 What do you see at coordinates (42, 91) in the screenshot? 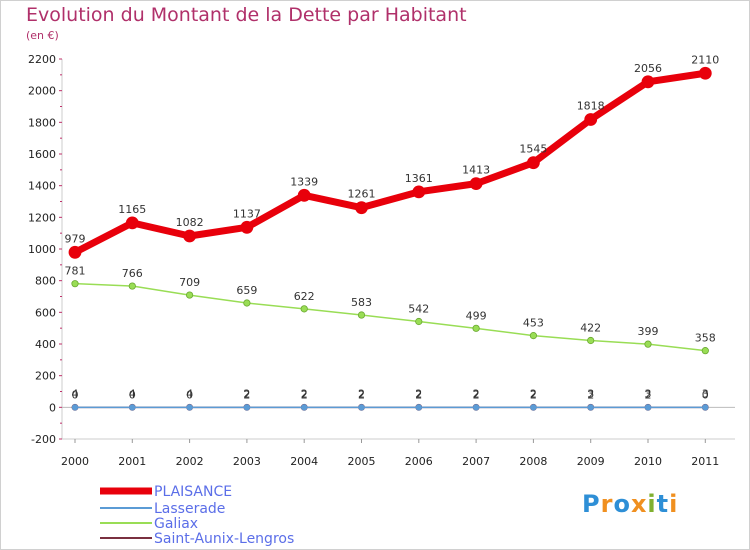
I see `y-tick-label: 2000` at bounding box center [42, 91].